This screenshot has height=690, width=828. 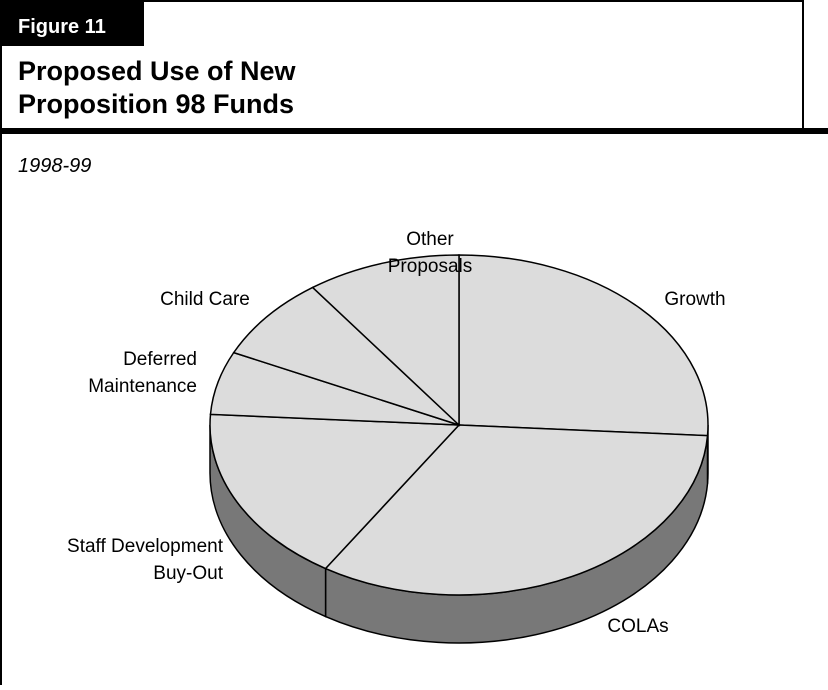 I want to click on chart-subtitle: 1998-99, so click(x=54, y=166).